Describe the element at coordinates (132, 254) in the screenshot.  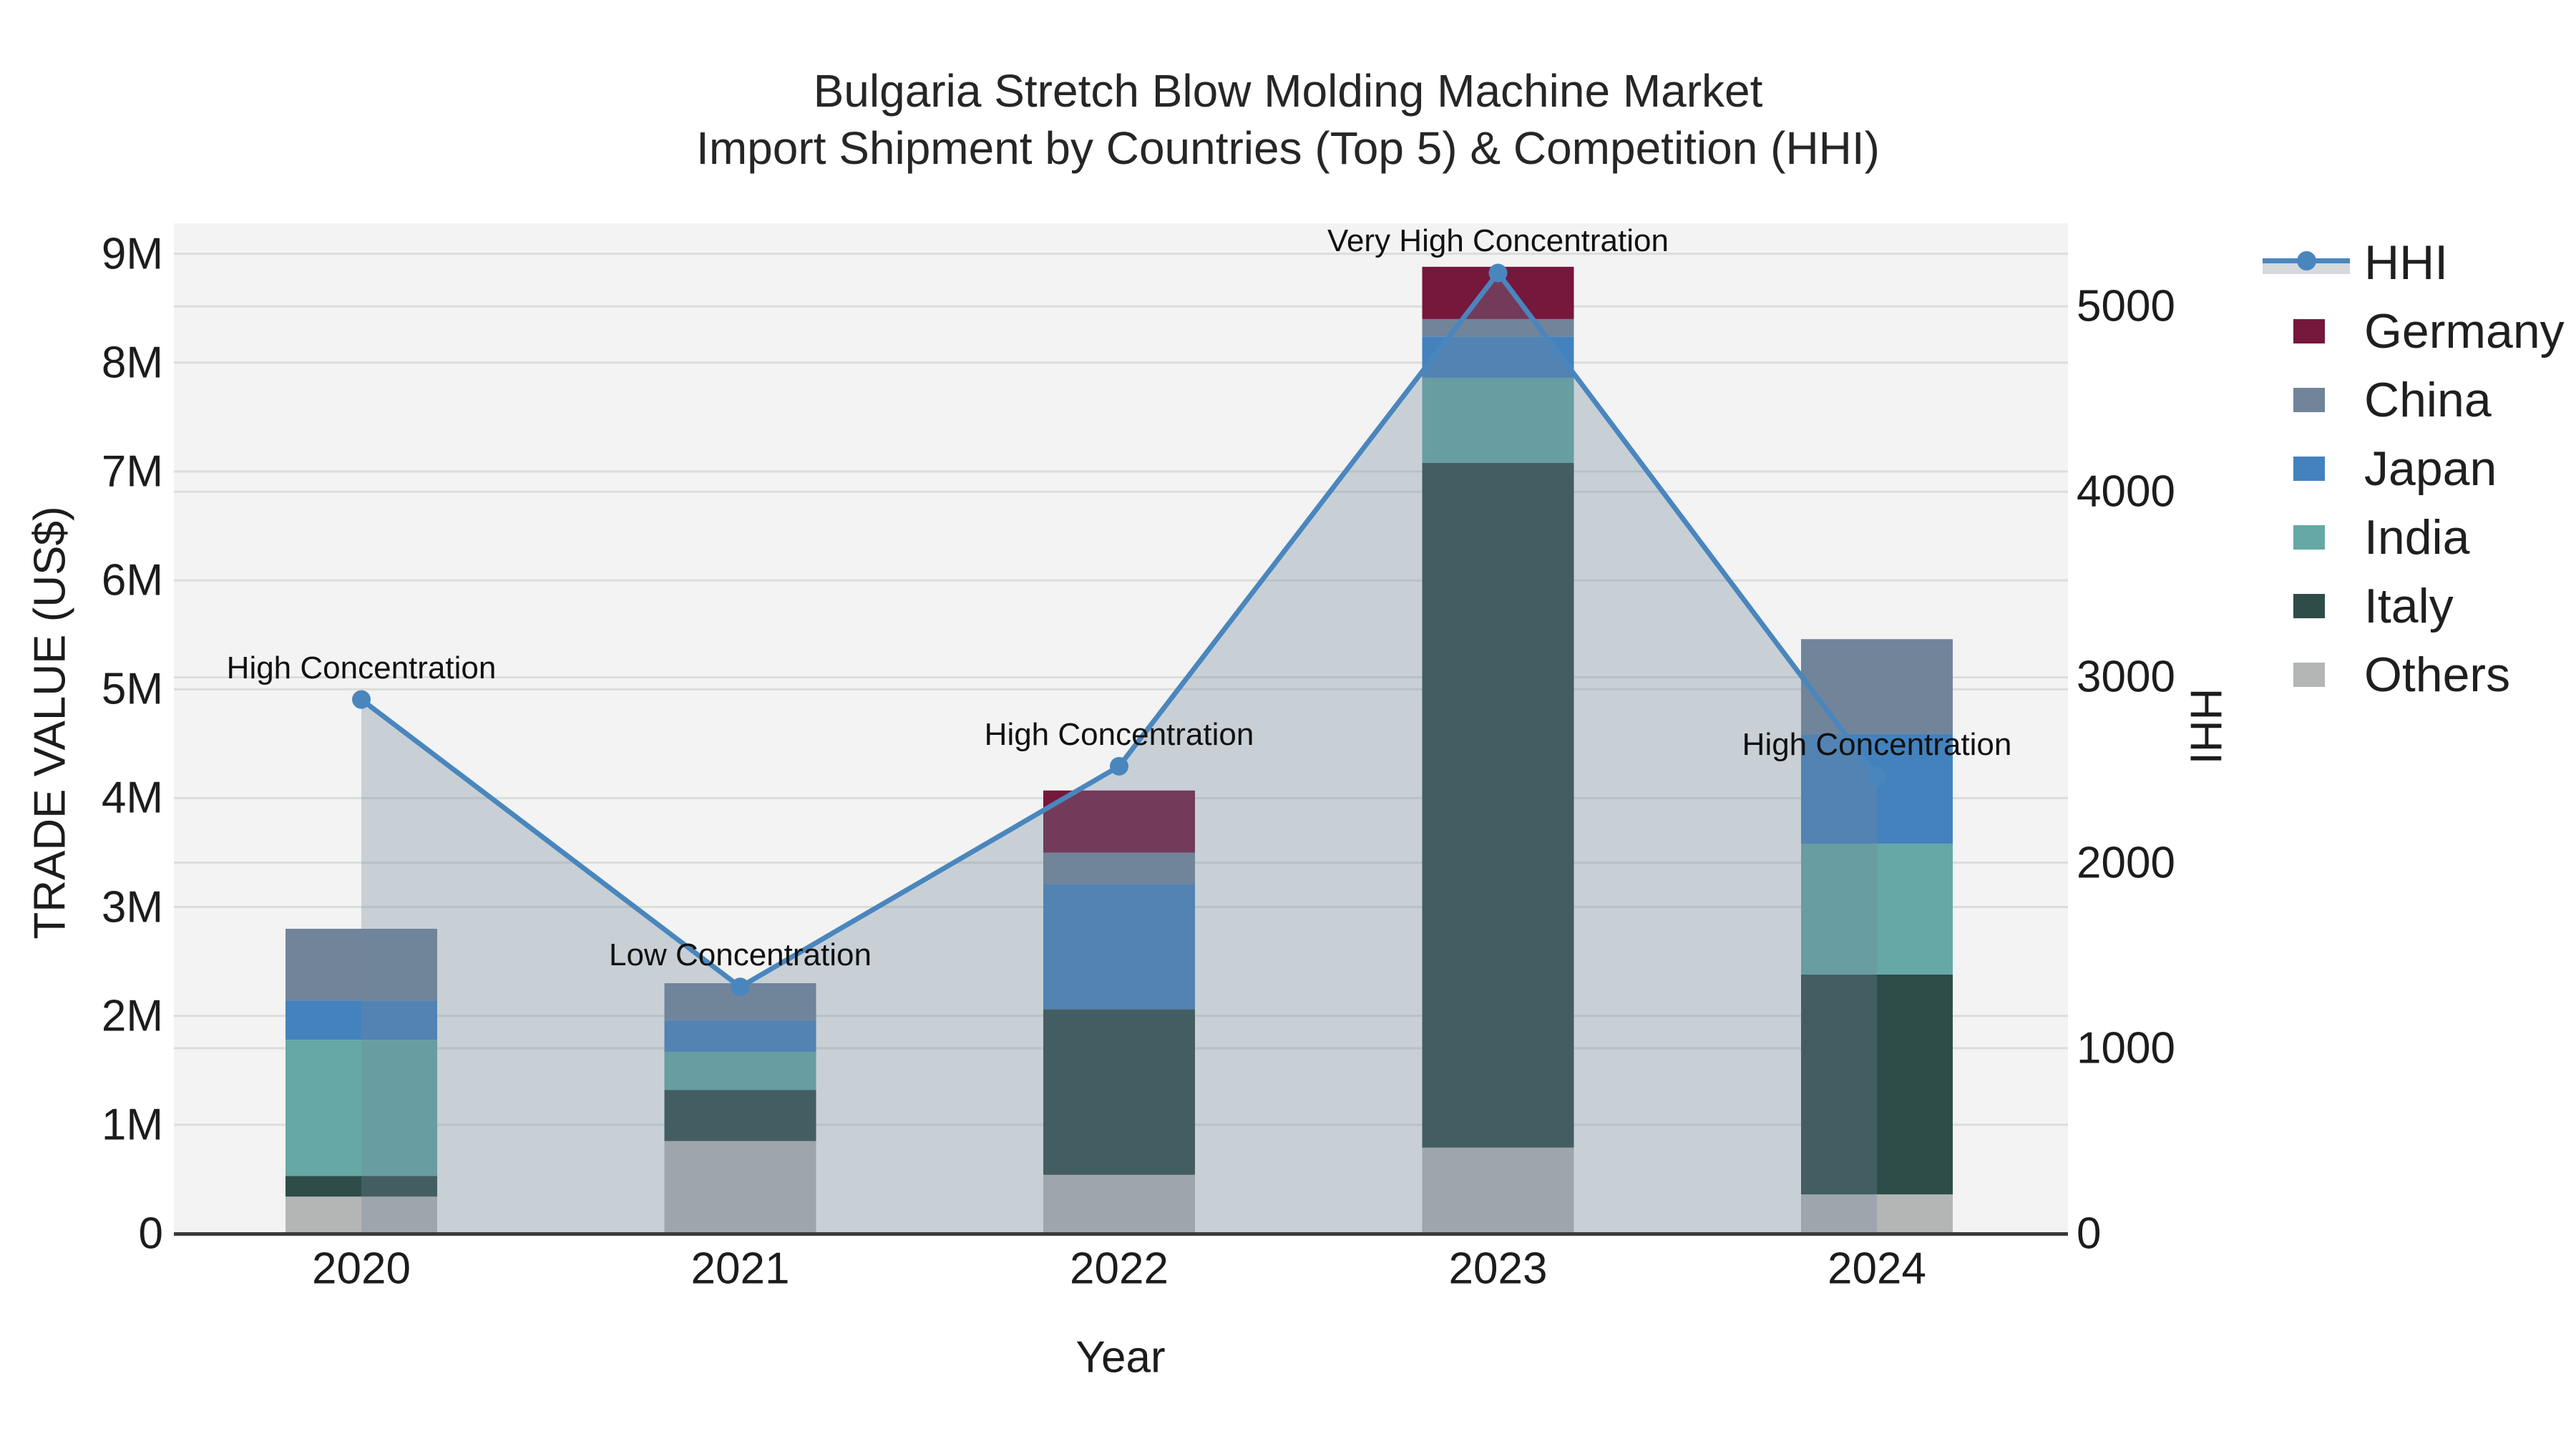
I see `y-left-tick-9M: 9M` at that location.